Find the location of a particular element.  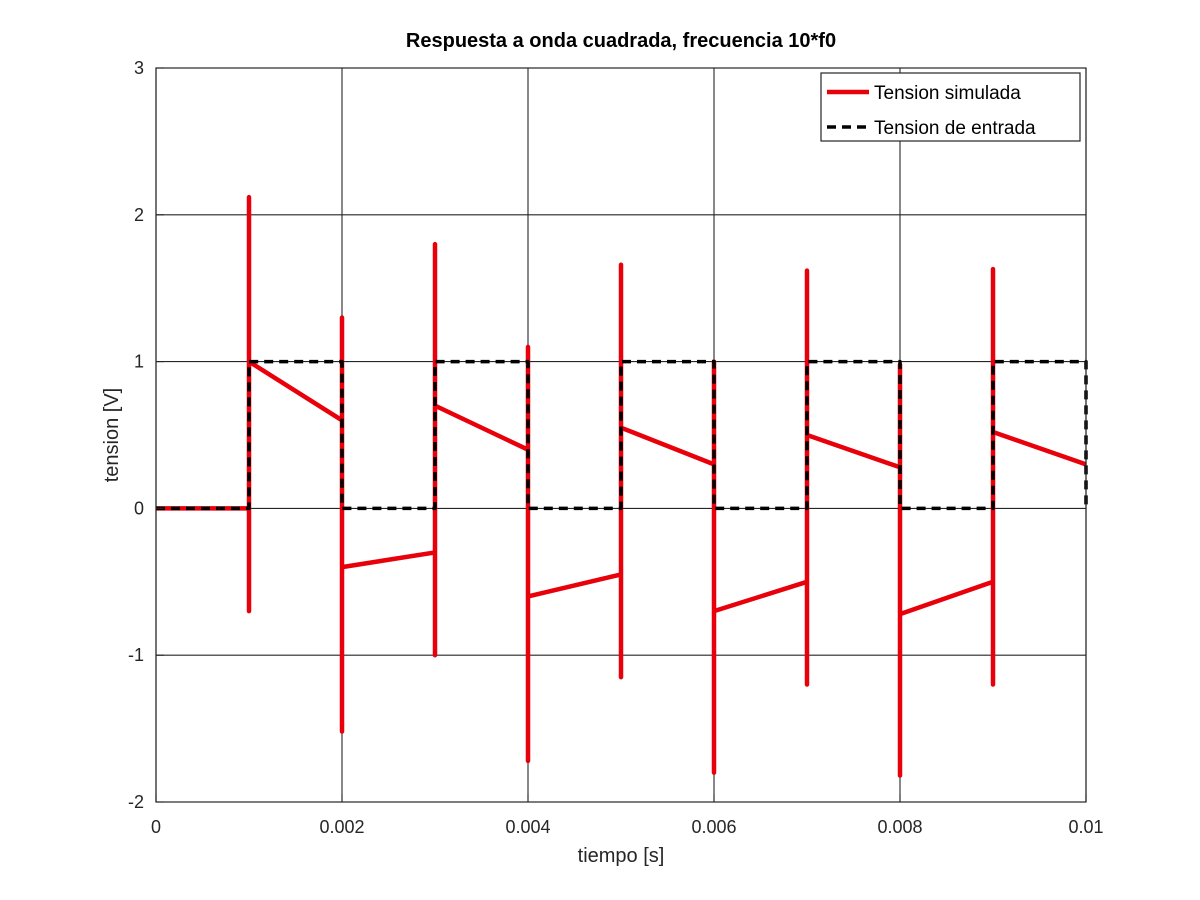

legend-label-entrada: Tension de entrada is located at coordinates (955, 128).